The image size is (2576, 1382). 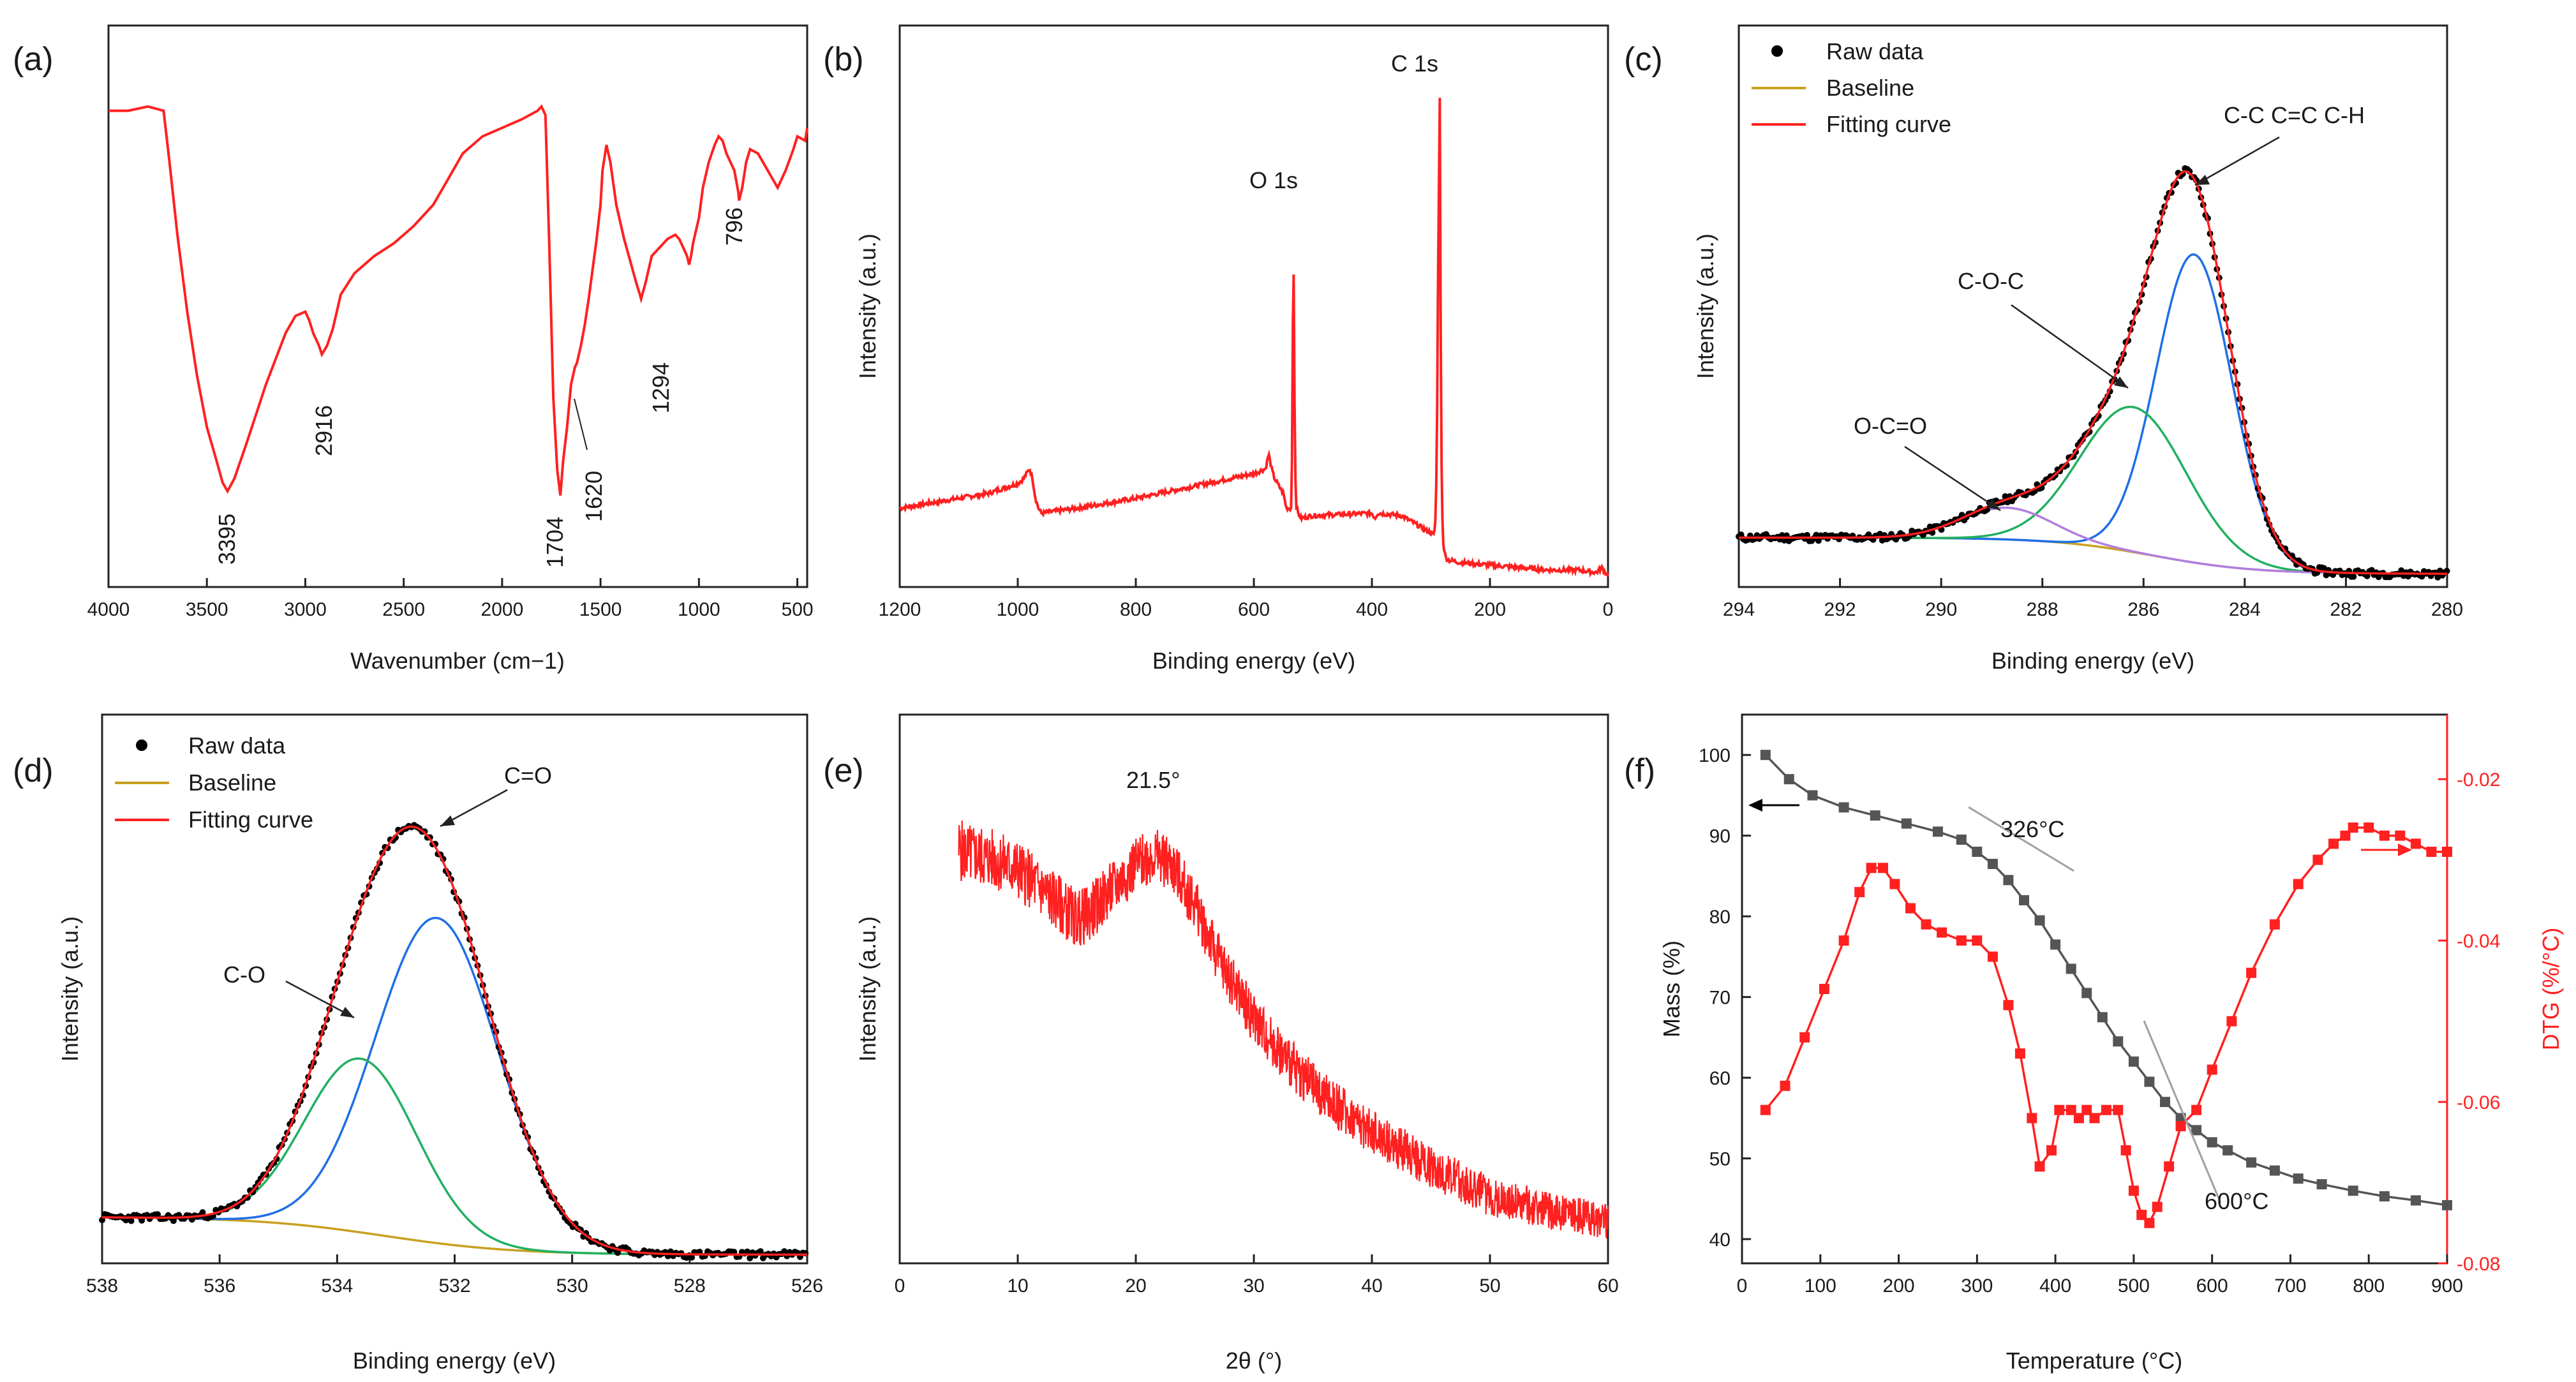 I want to click on x-tick-label-c-1: 292, so click(x=1840, y=610).